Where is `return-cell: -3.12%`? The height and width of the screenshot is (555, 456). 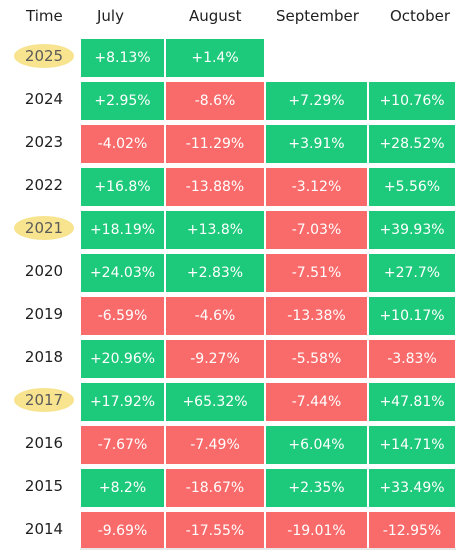
return-cell: -3.12% is located at coordinates (316, 187).